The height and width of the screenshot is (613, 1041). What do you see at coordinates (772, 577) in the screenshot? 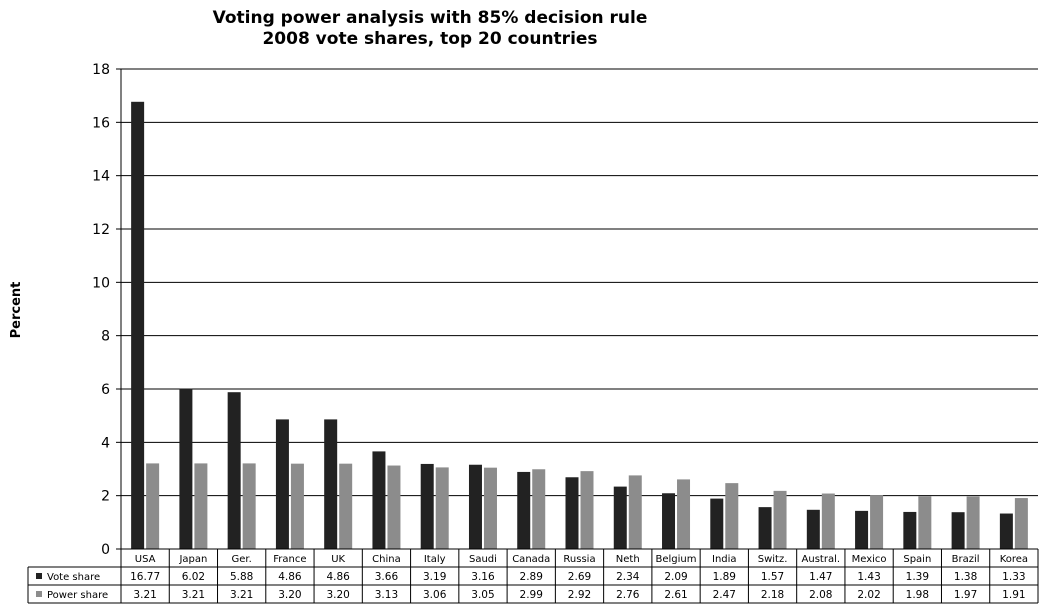
I see `vote-share-value: 1.57` at bounding box center [772, 577].